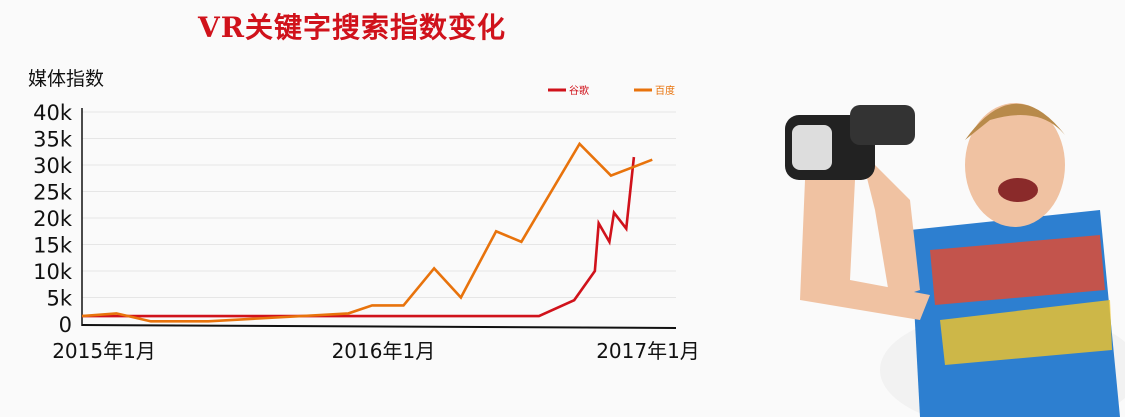  I want to click on y-tick-label: 35k, so click(53, 140).